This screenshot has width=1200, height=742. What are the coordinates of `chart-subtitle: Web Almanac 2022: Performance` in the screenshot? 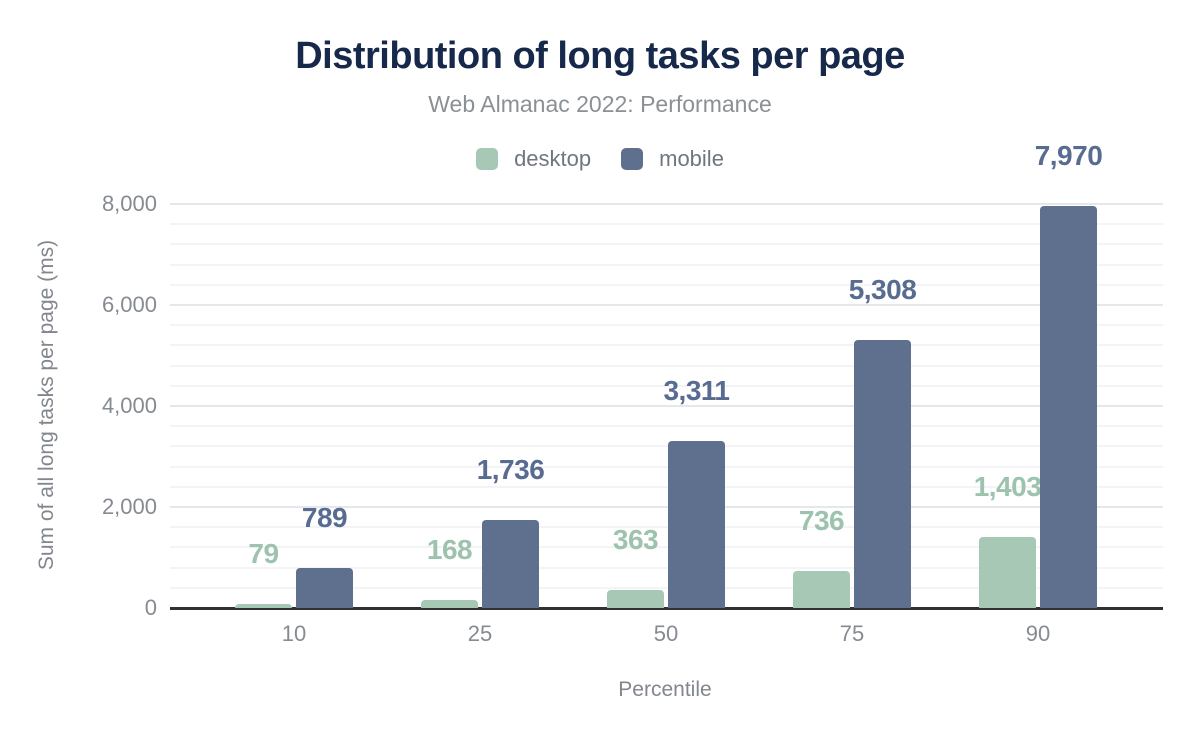 It's located at (600, 104).